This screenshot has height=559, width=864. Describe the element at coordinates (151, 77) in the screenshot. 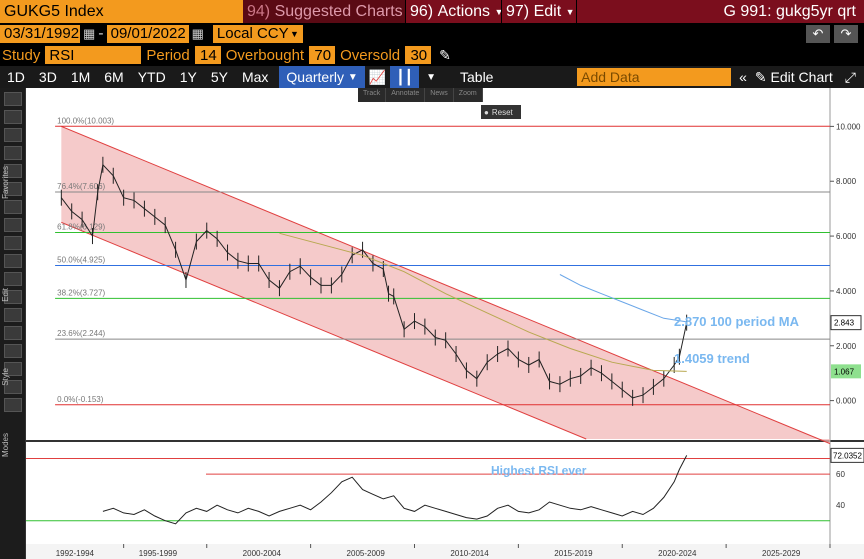

I see `range-button-ytd: YTD` at that location.